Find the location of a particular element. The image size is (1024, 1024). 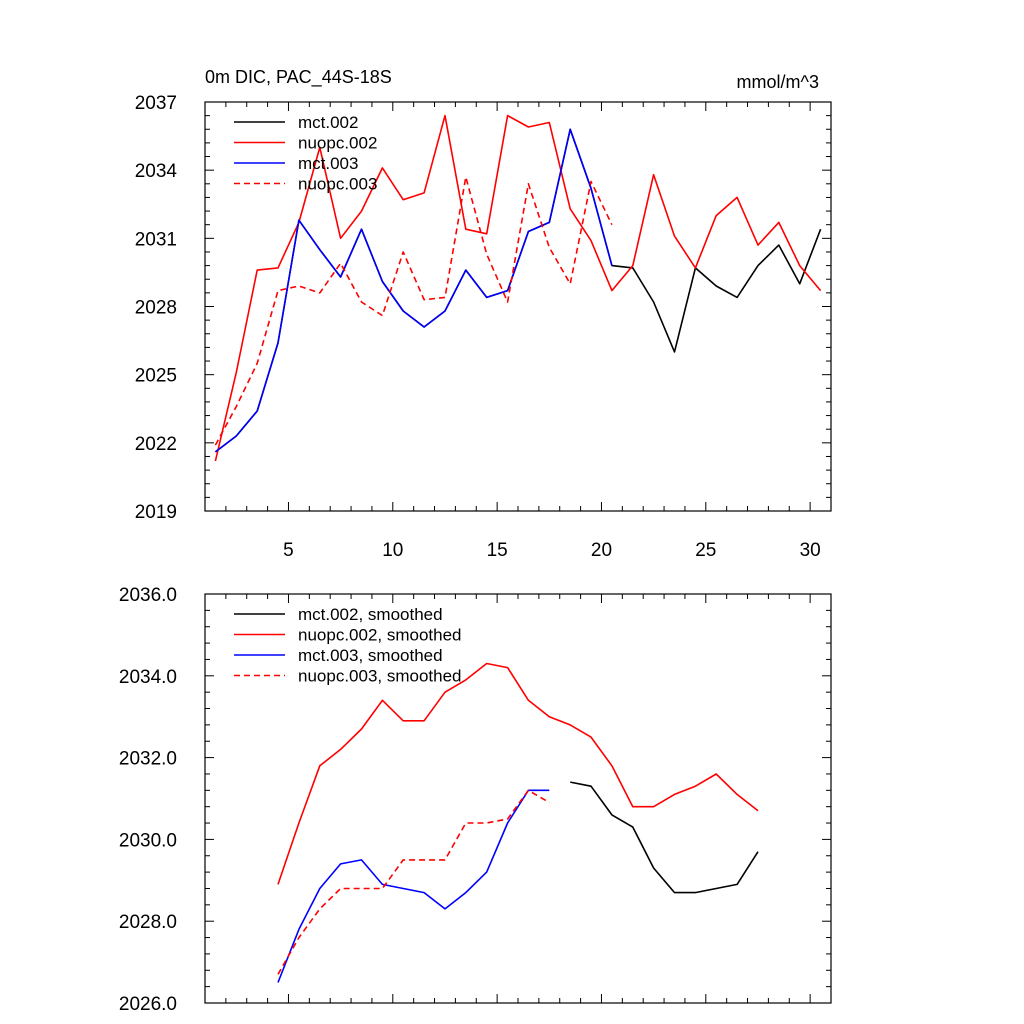

x-tick-label: 30 is located at coordinates (810, 550).